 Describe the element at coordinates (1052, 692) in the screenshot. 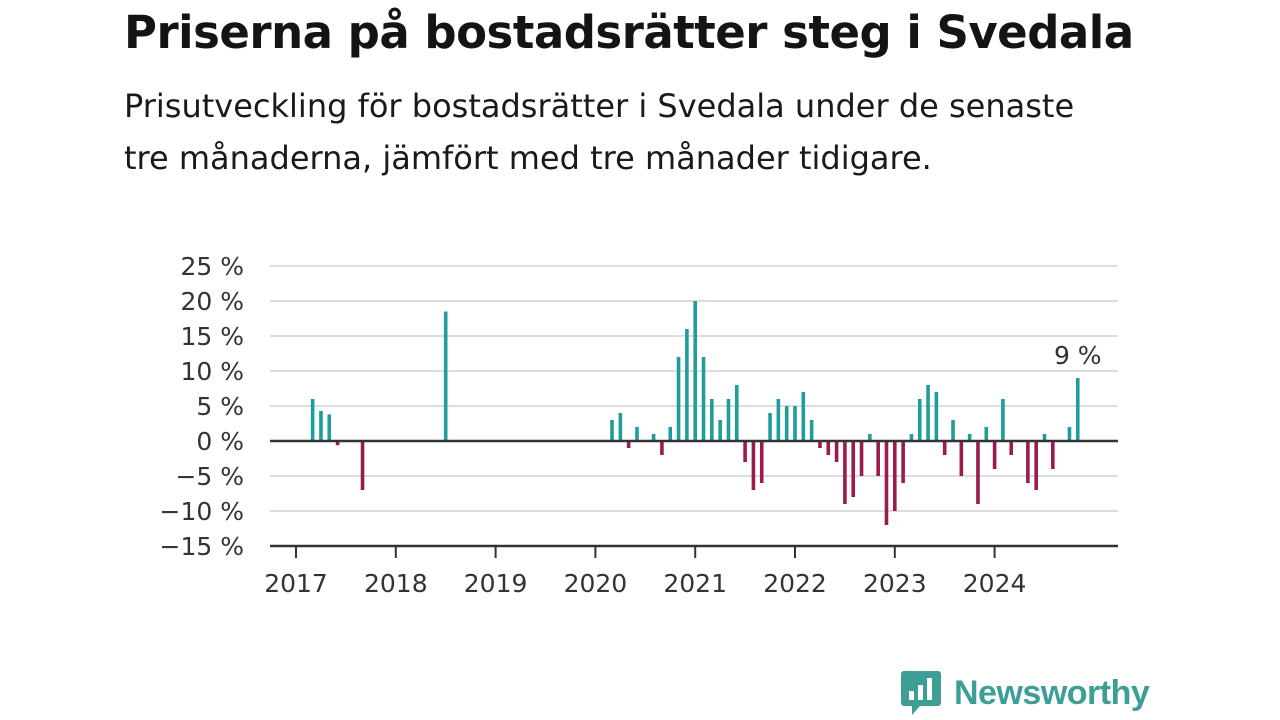

I see `logo-text: Newsworthy` at that location.